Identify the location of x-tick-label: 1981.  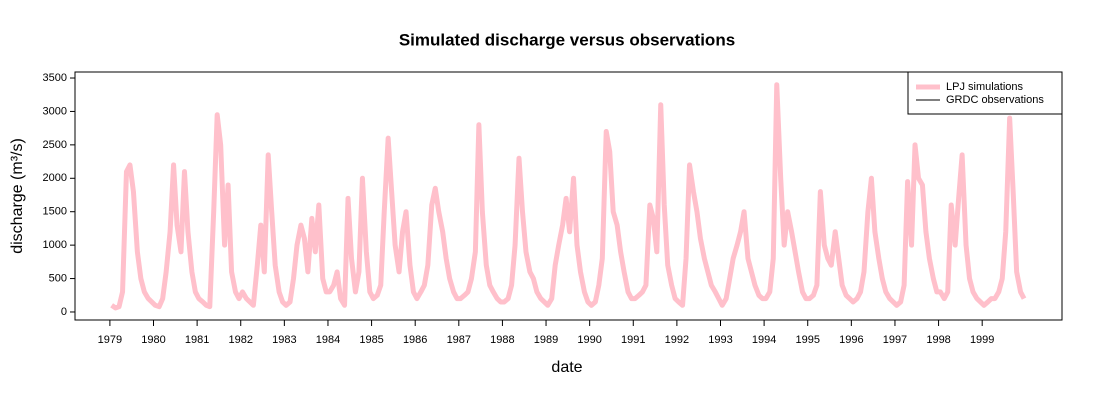
(197, 340).